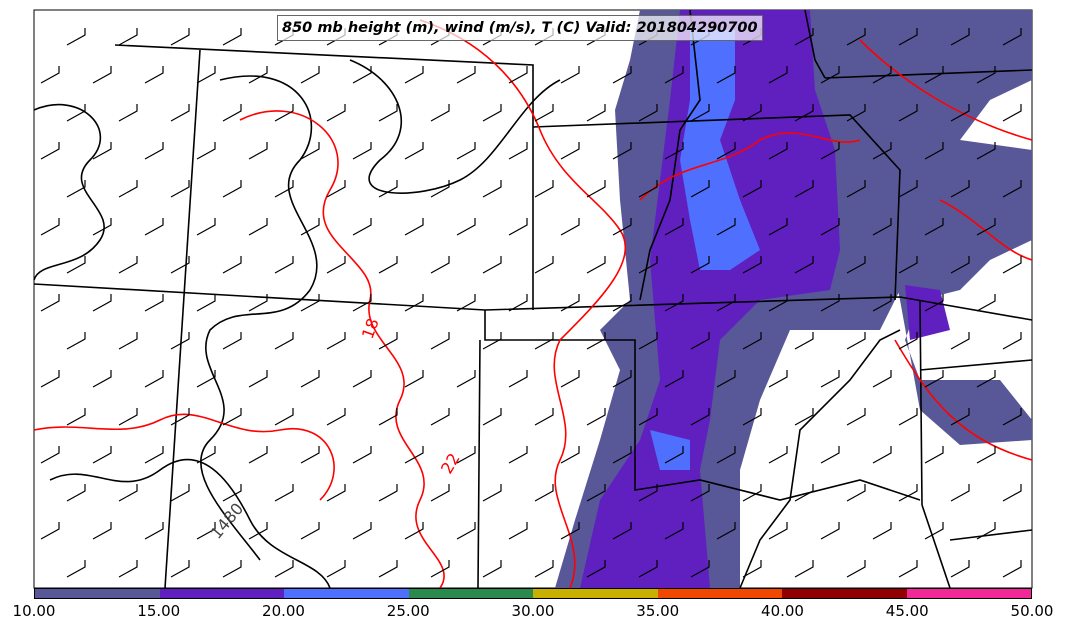  Describe the element at coordinates (782, 611) in the screenshot. I see `colorbar-tick-label: 40.00` at that location.